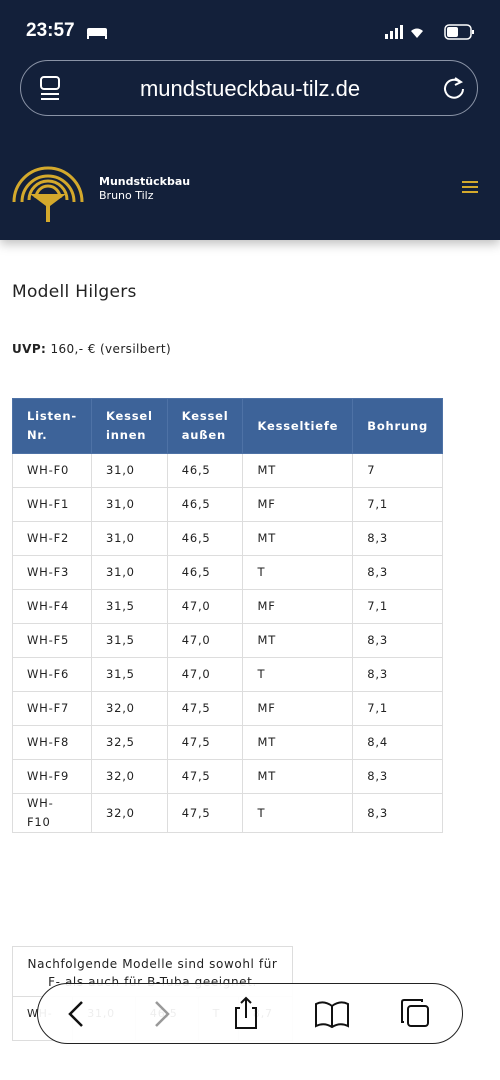 Image resolution: width=500 pixels, height=1080 pixels. Describe the element at coordinates (205, 426) in the screenshot. I see `column-header: Kessel außen` at that location.